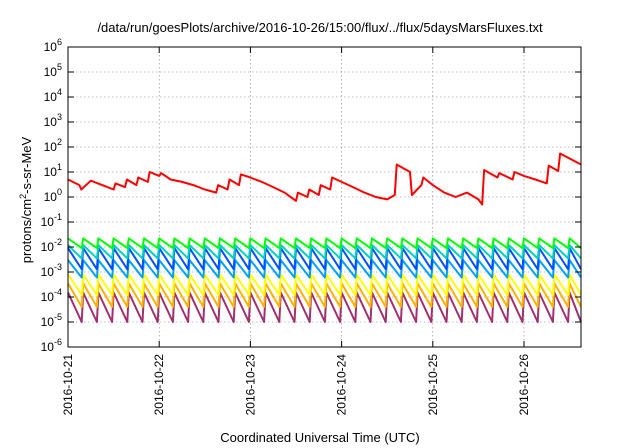 Image resolution: width=640 pixels, height=448 pixels. I want to click on y-tick-label: 10⁻⁶, so click(51, 345).